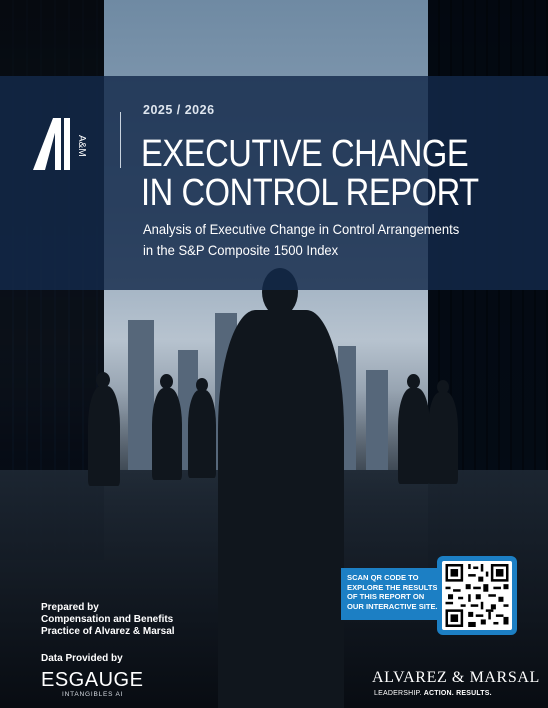  What do you see at coordinates (82, 658) in the screenshot?
I see `data-provided-by: Data Provided by` at bounding box center [82, 658].